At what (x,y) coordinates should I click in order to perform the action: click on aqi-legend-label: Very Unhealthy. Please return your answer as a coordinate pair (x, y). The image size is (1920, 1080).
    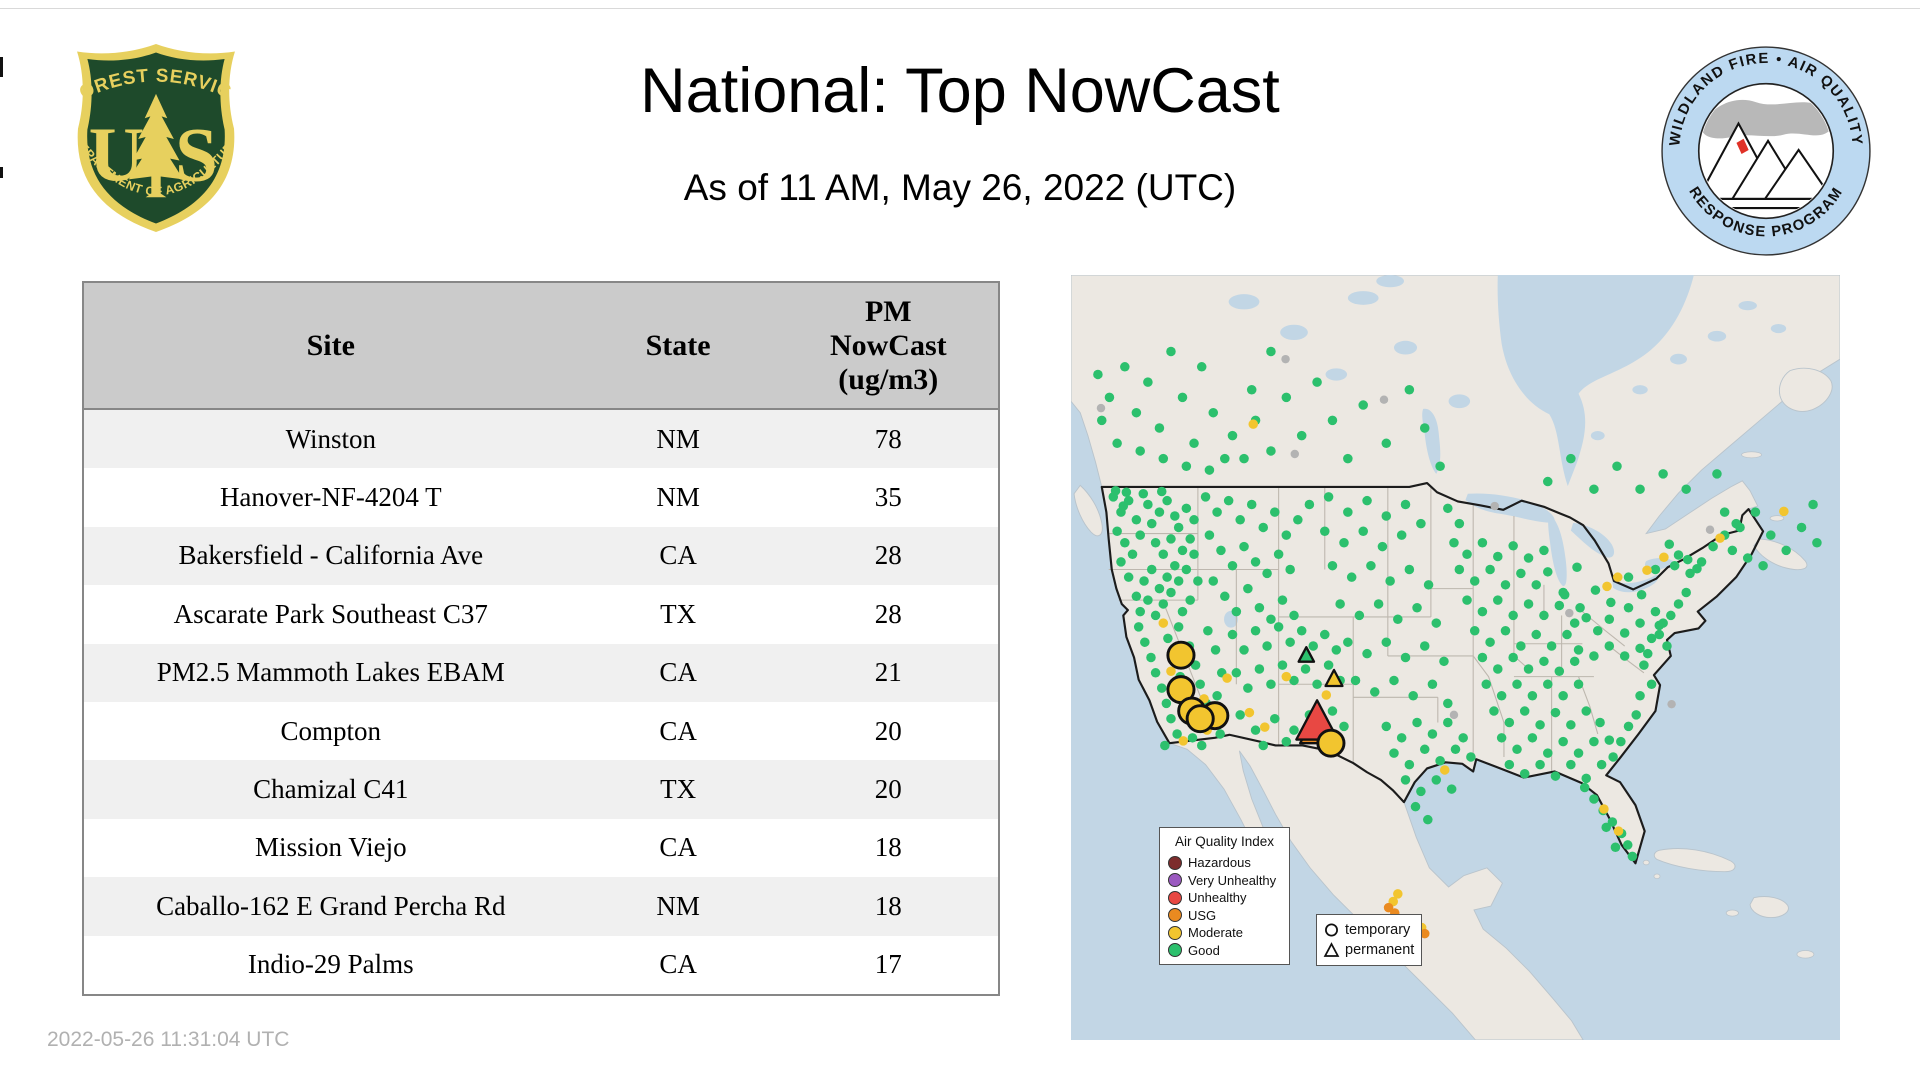
    Looking at the image, I should click on (1232, 880).